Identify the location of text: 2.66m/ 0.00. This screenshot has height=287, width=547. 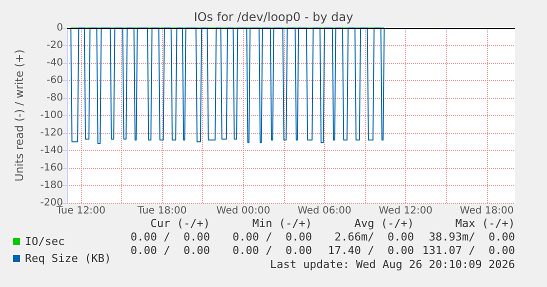
(374, 237).